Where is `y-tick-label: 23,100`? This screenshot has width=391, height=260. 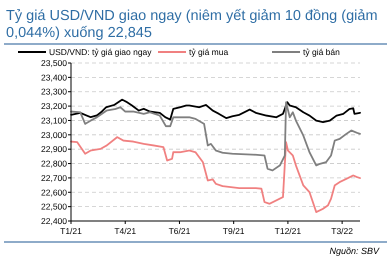 y-tick-label: 23,100 is located at coordinates (54, 120).